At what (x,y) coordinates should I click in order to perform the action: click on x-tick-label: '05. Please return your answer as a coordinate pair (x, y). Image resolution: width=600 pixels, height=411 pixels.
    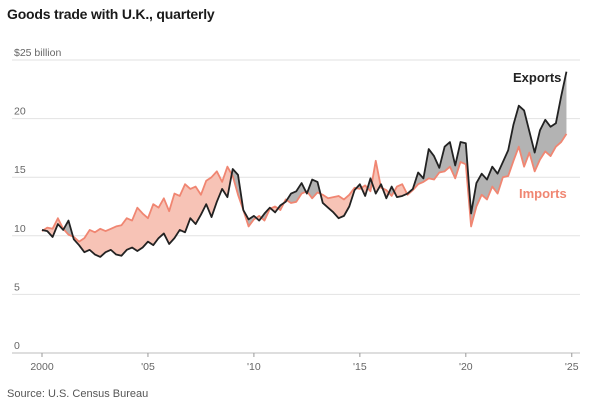
    Looking at the image, I should click on (148, 367).